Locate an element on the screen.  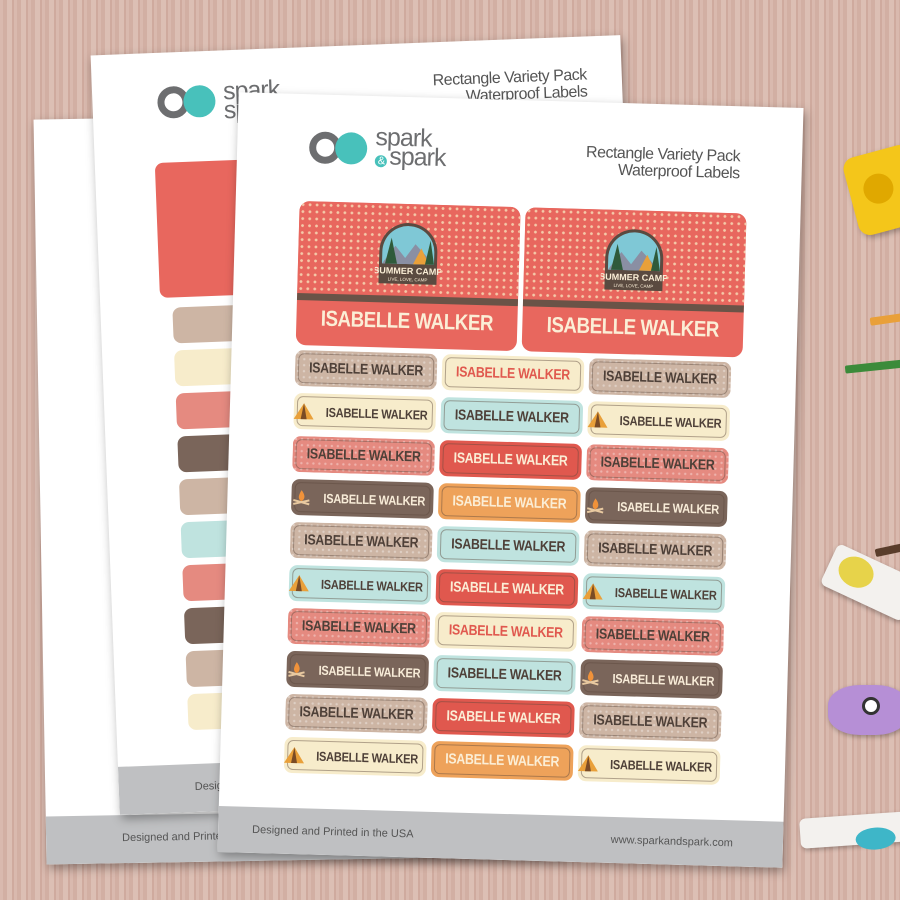
logo-text: spark & spark is located at coordinates (410, 148).